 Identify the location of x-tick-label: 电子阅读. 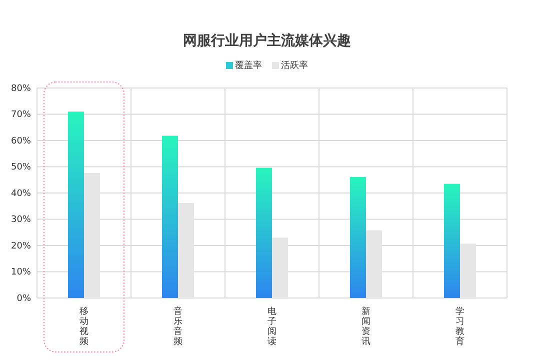
(272, 326).